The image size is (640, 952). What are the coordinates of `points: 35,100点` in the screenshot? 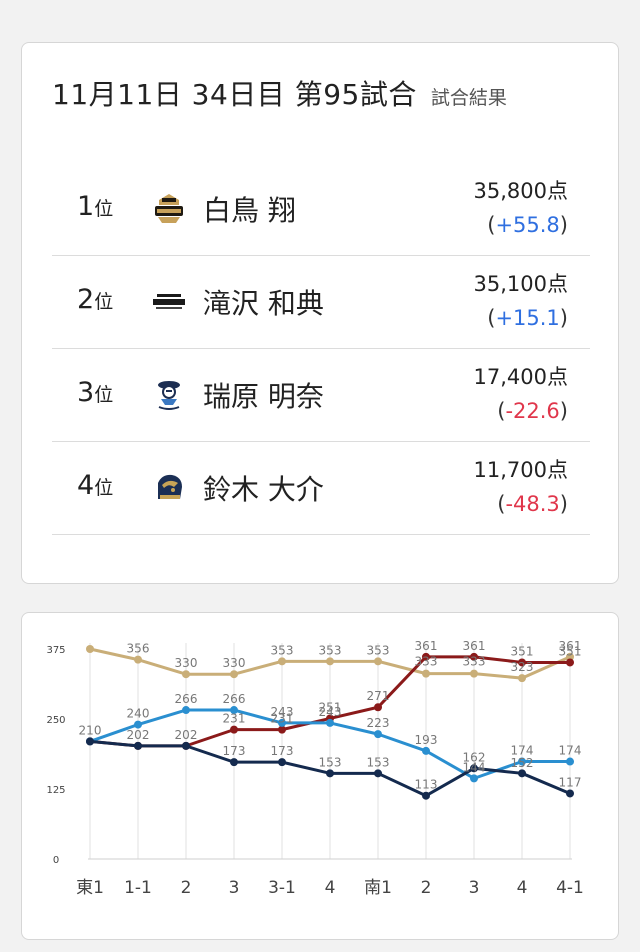 It's located at (520, 284).